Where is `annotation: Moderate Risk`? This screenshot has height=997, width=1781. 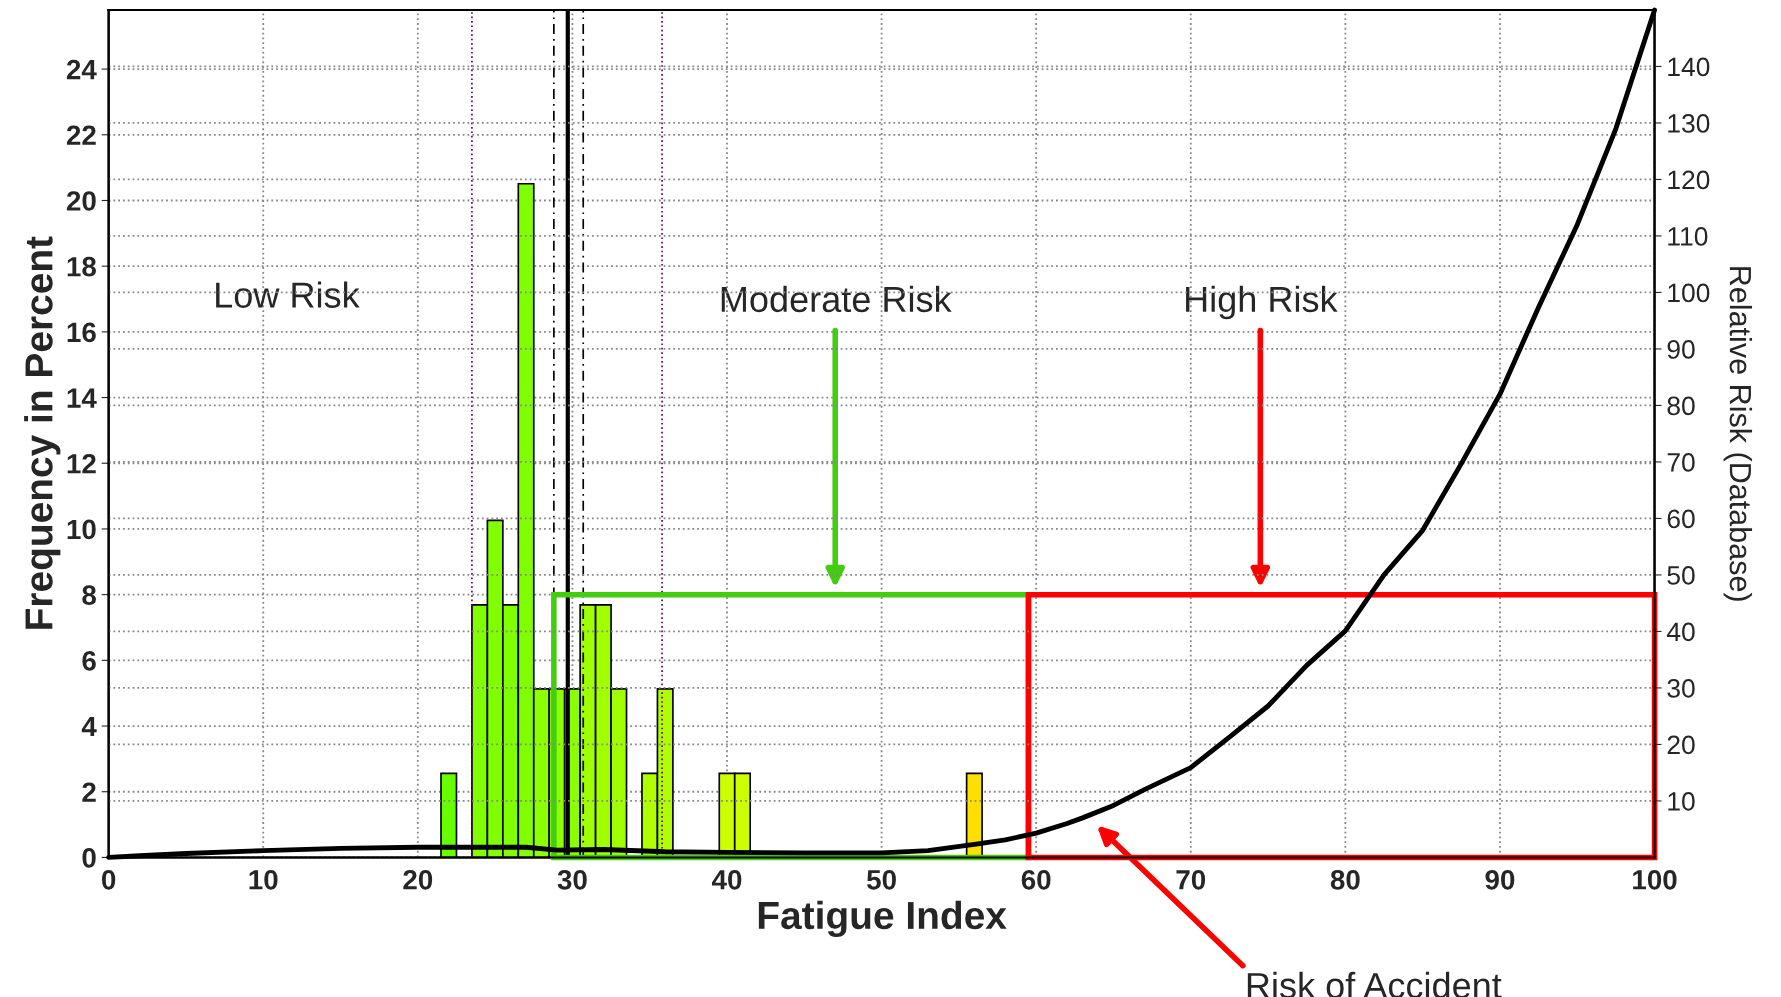 annotation: Moderate Risk is located at coordinates (836, 299).